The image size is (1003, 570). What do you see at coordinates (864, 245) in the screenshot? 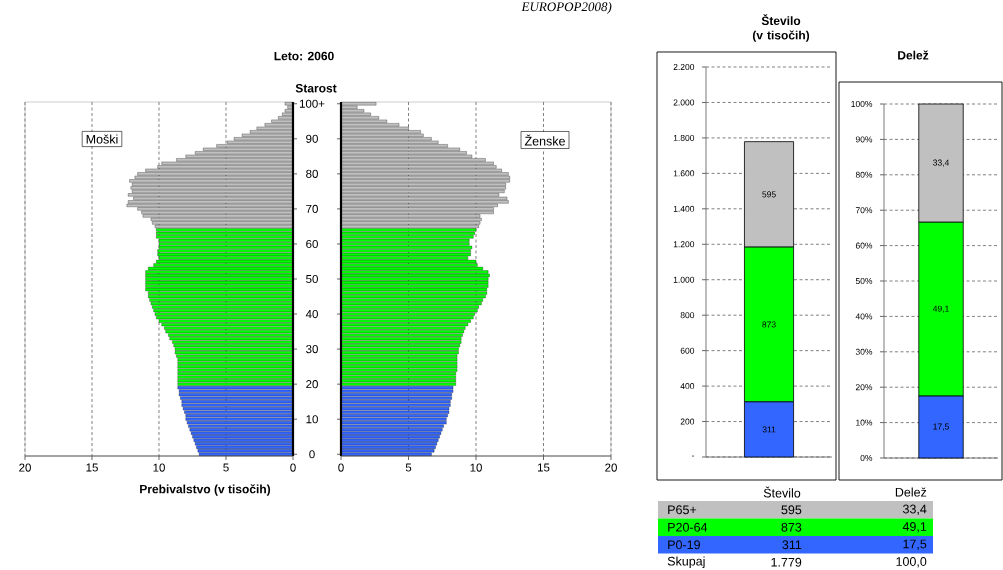
I see `y-tick-label: 60%` at bounding box center [864, 245].